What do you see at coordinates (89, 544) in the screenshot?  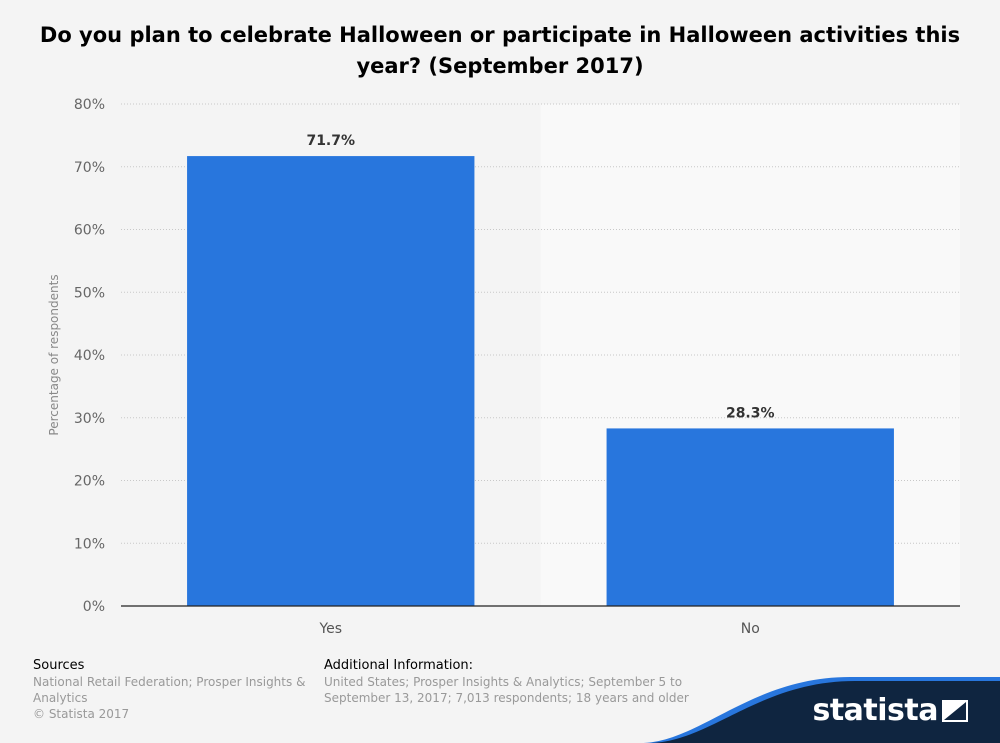 I see `y-tick-label: 10%` at bounding box center [89, 544].